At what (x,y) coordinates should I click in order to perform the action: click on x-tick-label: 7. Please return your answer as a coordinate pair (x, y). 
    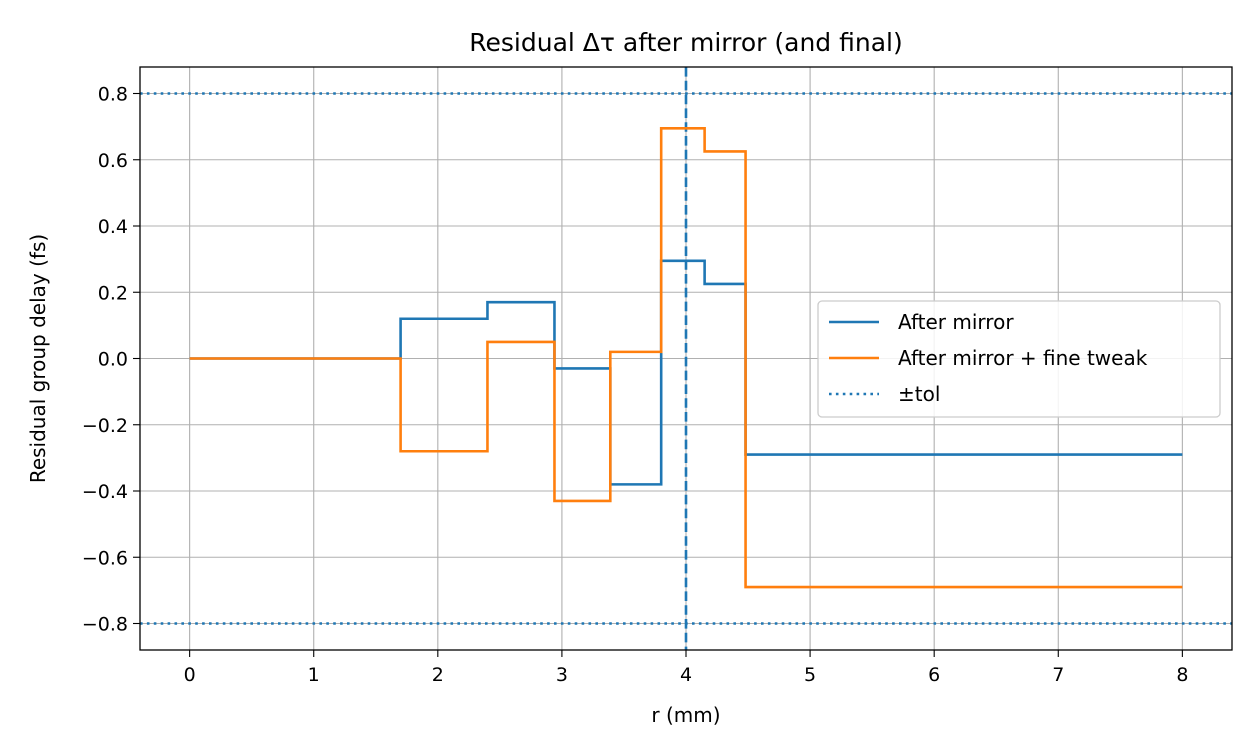
    Looking at the image, I should click on (1058, 675).